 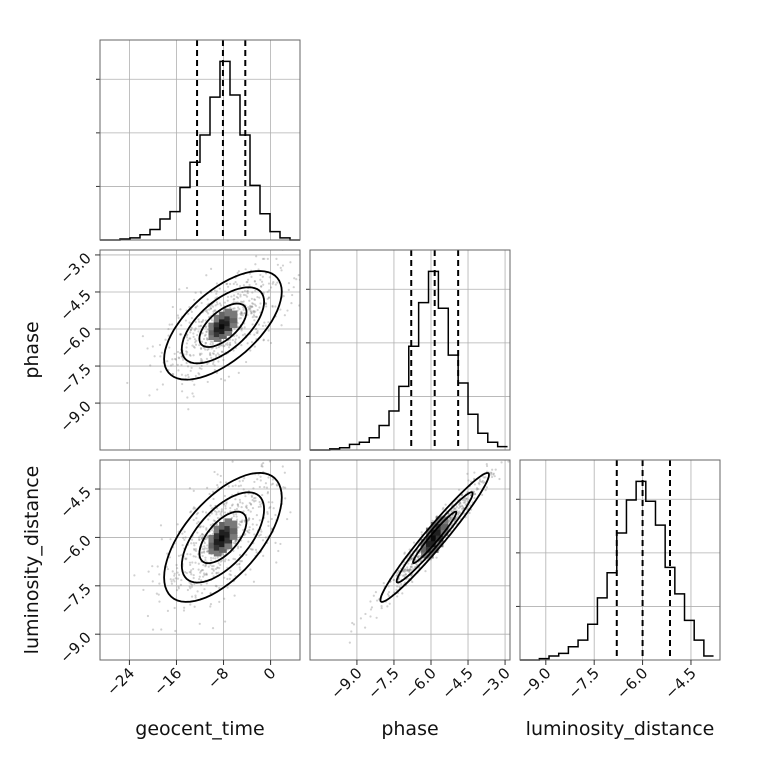 I want to click on x-tick-label-geocent-time: −16, so click(x=167, y=681).